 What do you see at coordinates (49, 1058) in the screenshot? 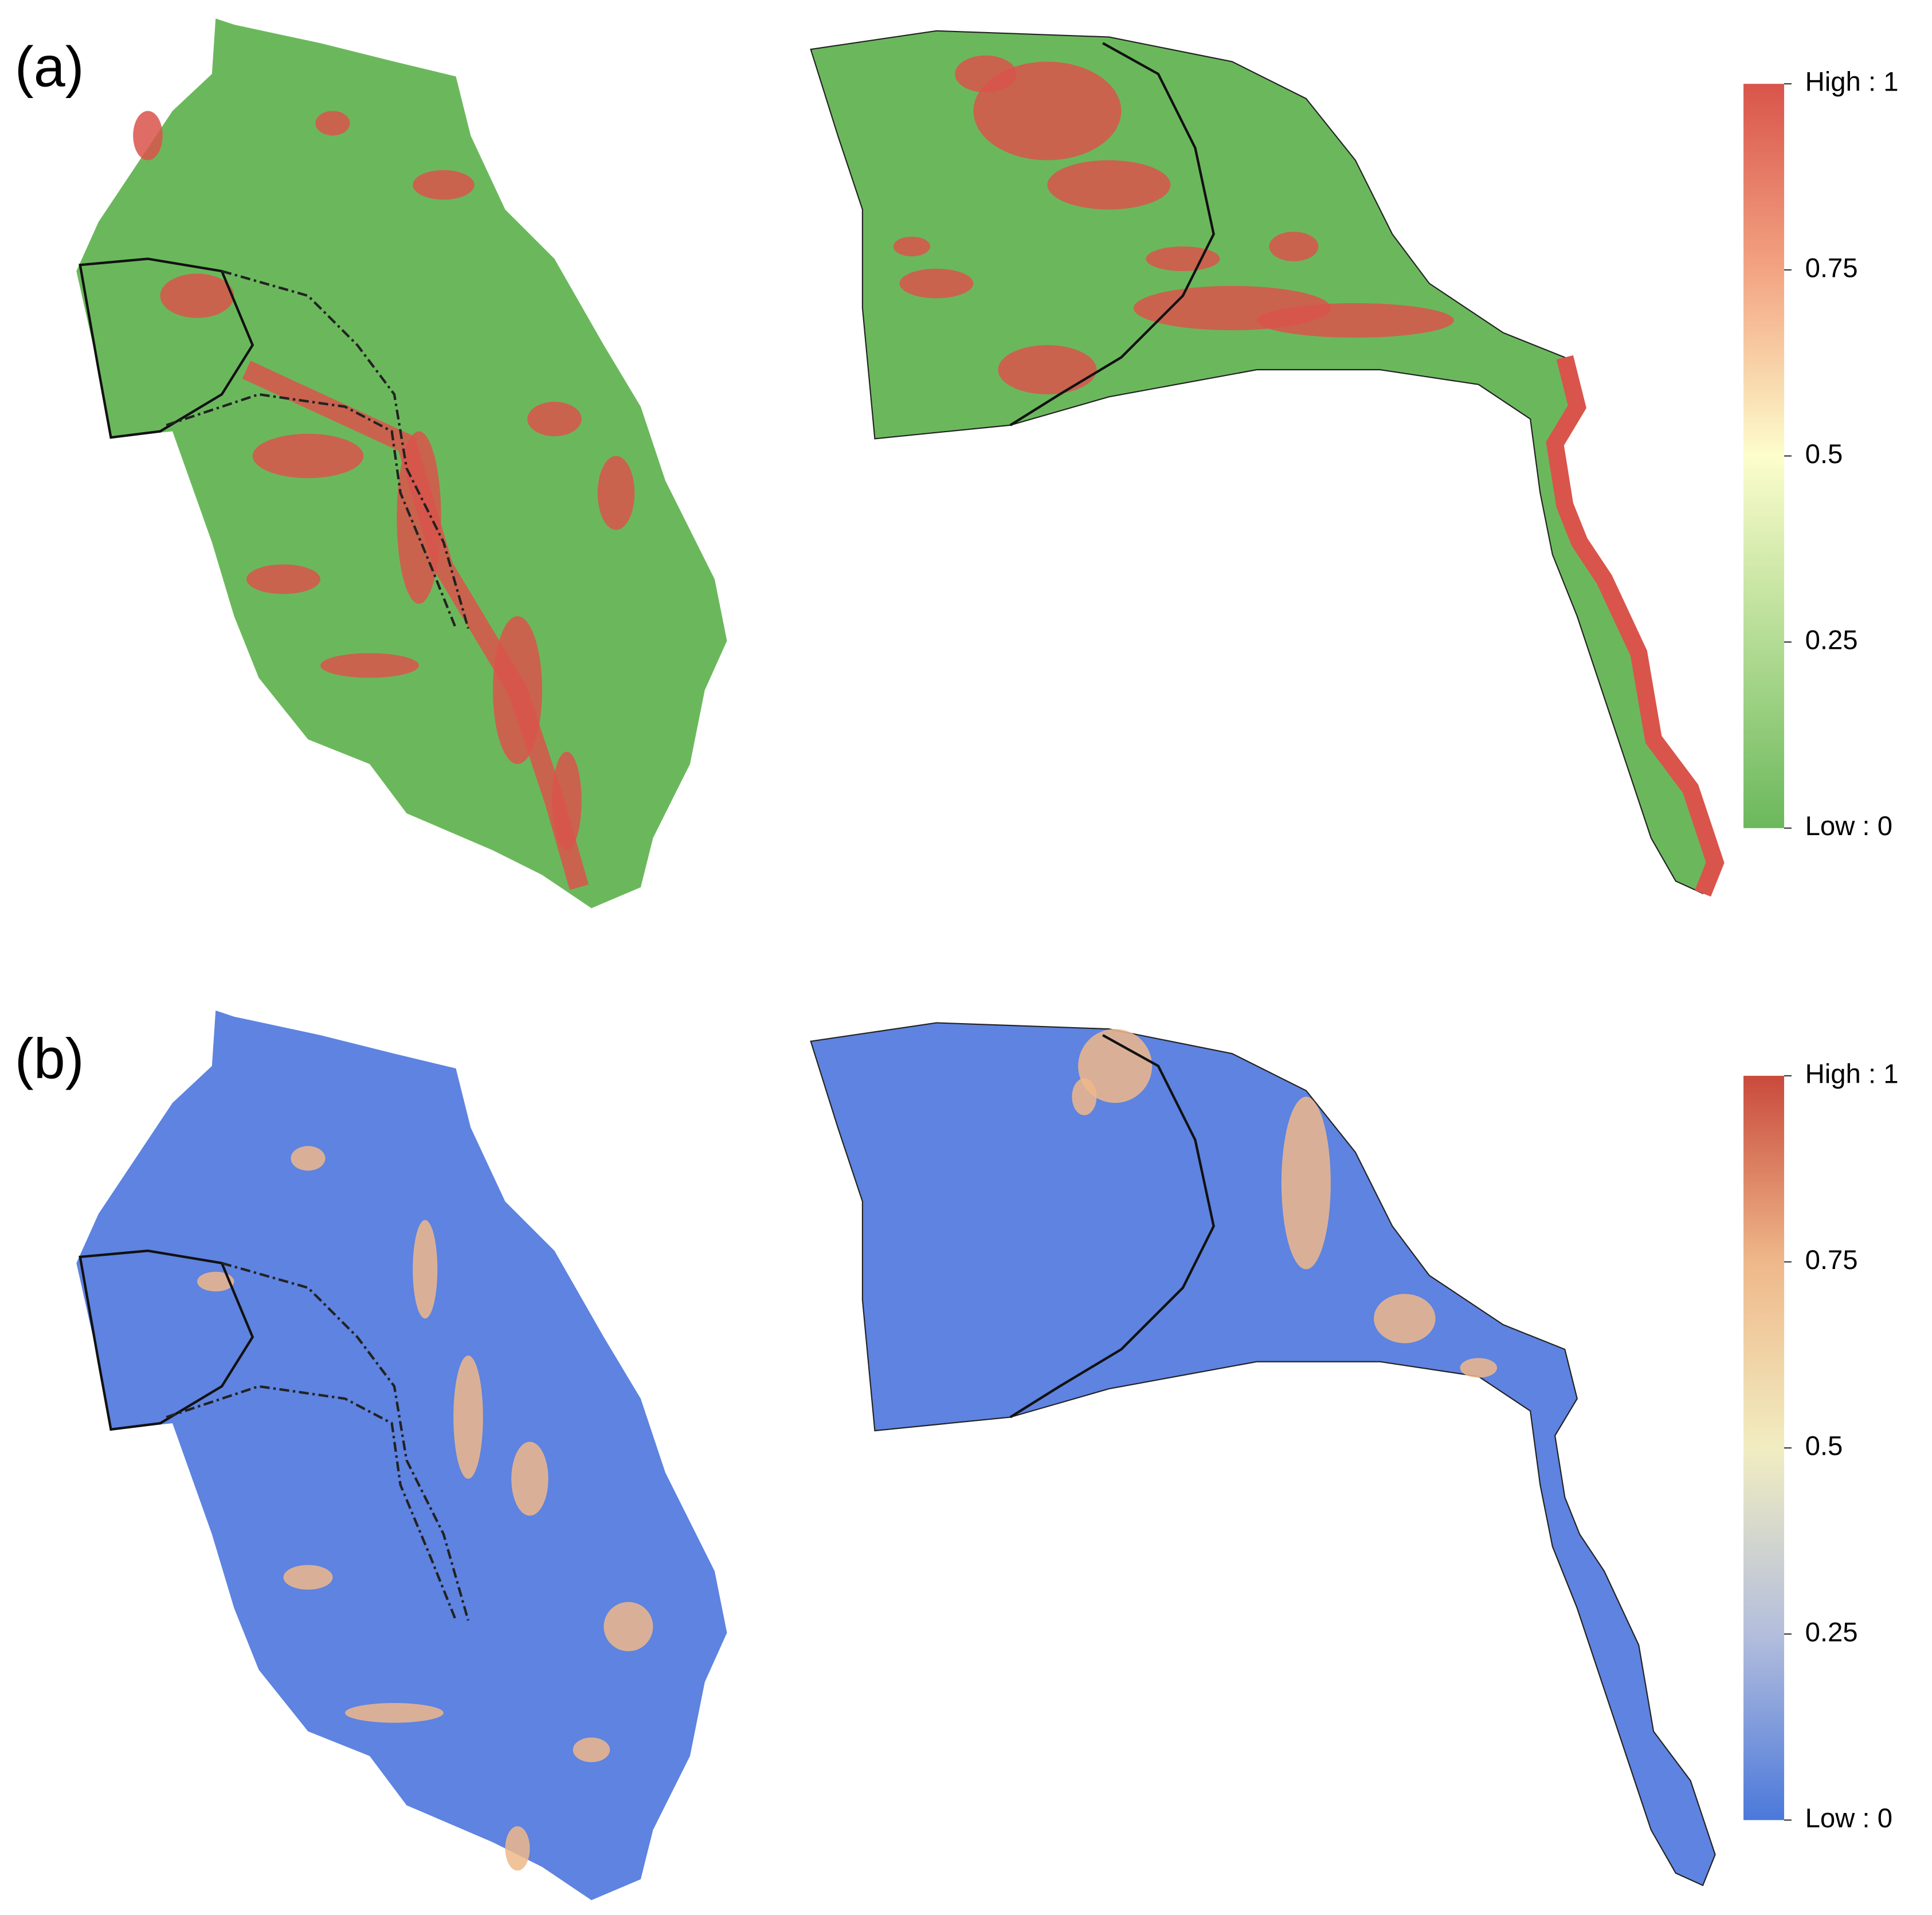
I see `panel-label: (b)` at bounding box center [49, 1058].